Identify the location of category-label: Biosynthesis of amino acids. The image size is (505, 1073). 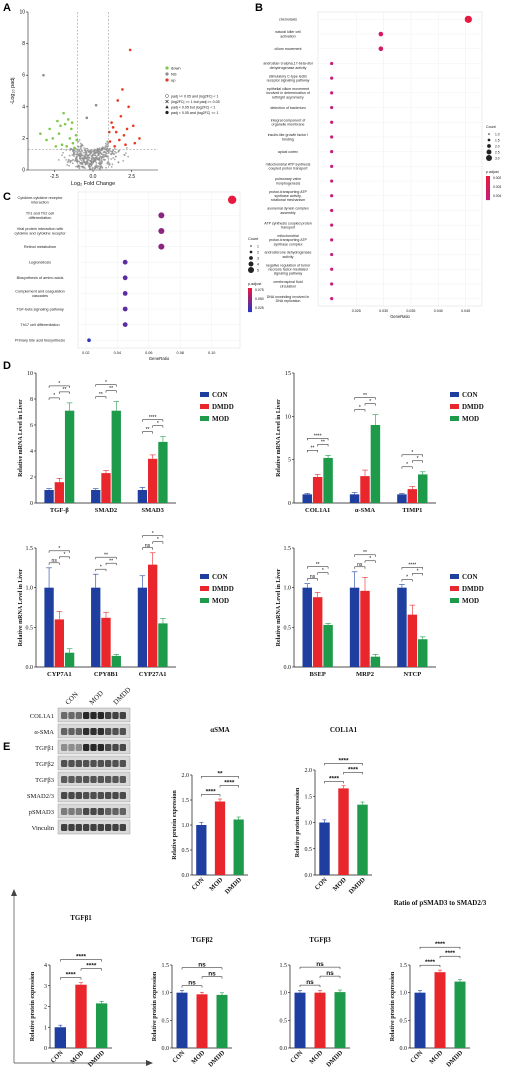
(40, 278).